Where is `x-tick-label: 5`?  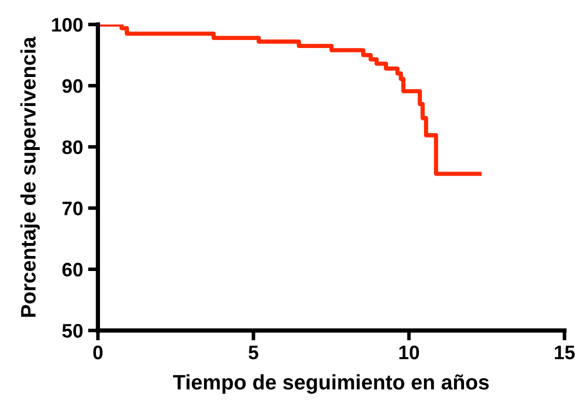 x-tick-label: 5 is located at coordinates (253, 353).